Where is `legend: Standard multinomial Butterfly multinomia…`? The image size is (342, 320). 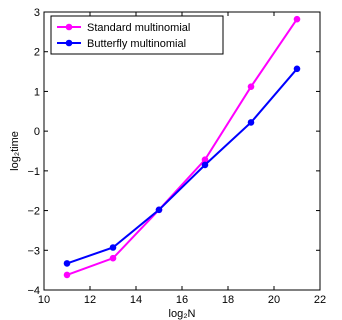 legend: Standard multinomial Butterfly multinomia… is located at coordinates (137, 35).